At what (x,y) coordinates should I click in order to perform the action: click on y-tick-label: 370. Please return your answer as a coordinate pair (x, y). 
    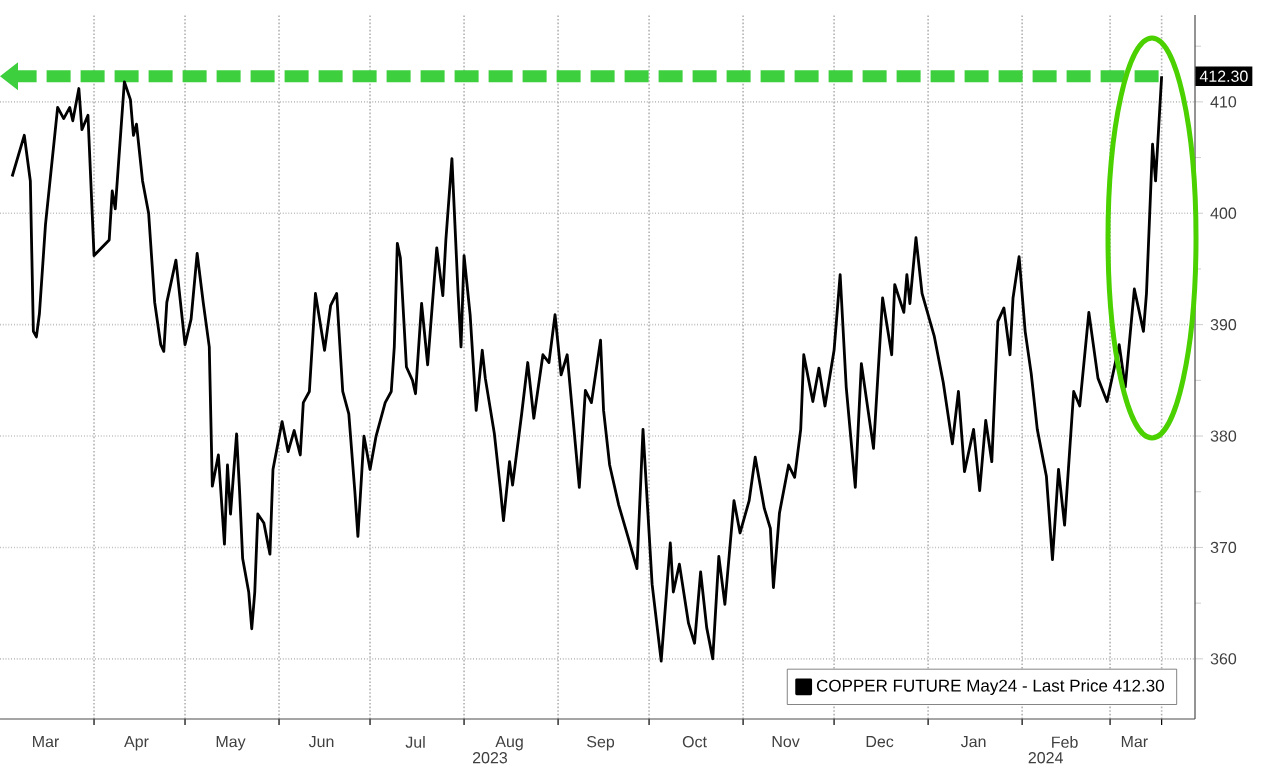
    Looking at the image, I should click on (1223, 547).